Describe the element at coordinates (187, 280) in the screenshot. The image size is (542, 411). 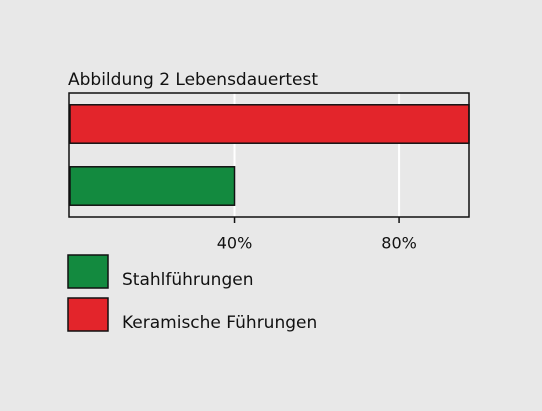
I see `legend-label: Stahlführungen` at that location.